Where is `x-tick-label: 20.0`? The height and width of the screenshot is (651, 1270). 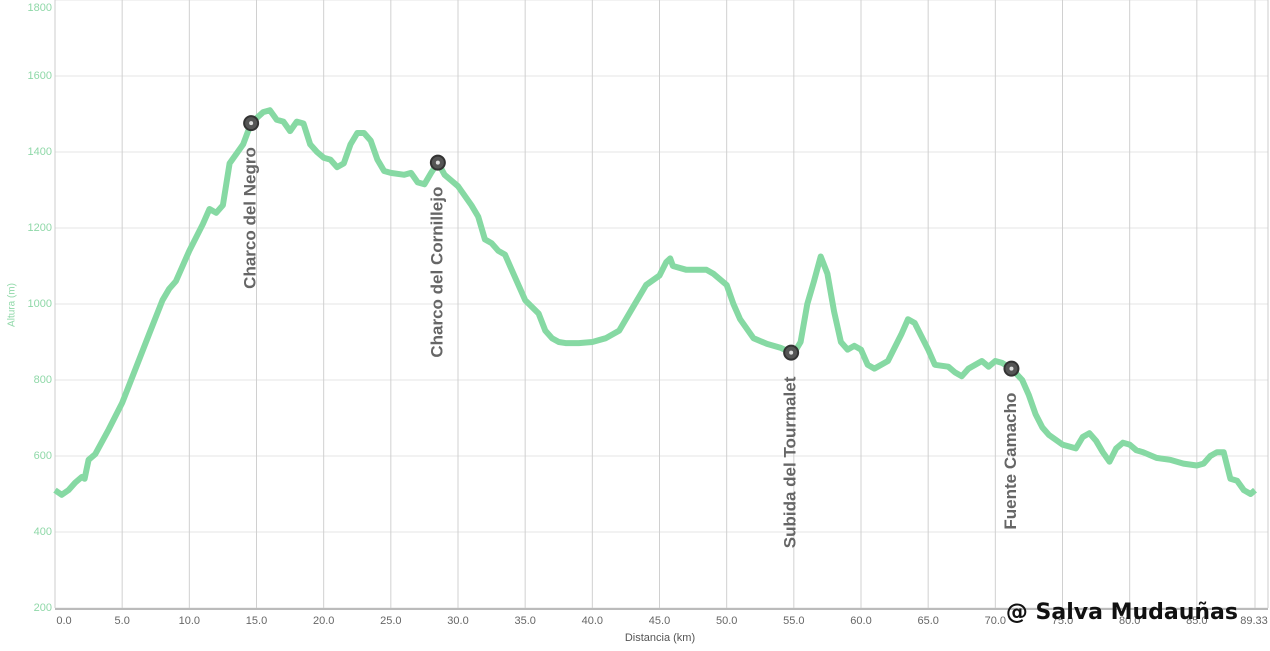
x-tick-label: 20.0 is located at coordinates (323, 621).